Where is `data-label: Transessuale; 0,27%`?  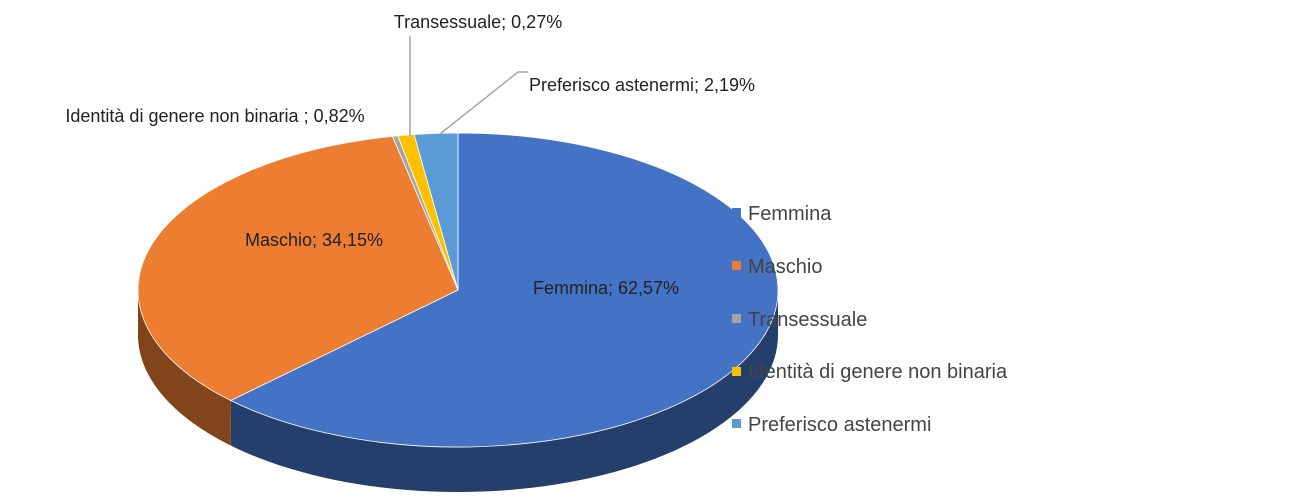
data-label: Transessuale; 0,27% is located at coordinates (478, 22).